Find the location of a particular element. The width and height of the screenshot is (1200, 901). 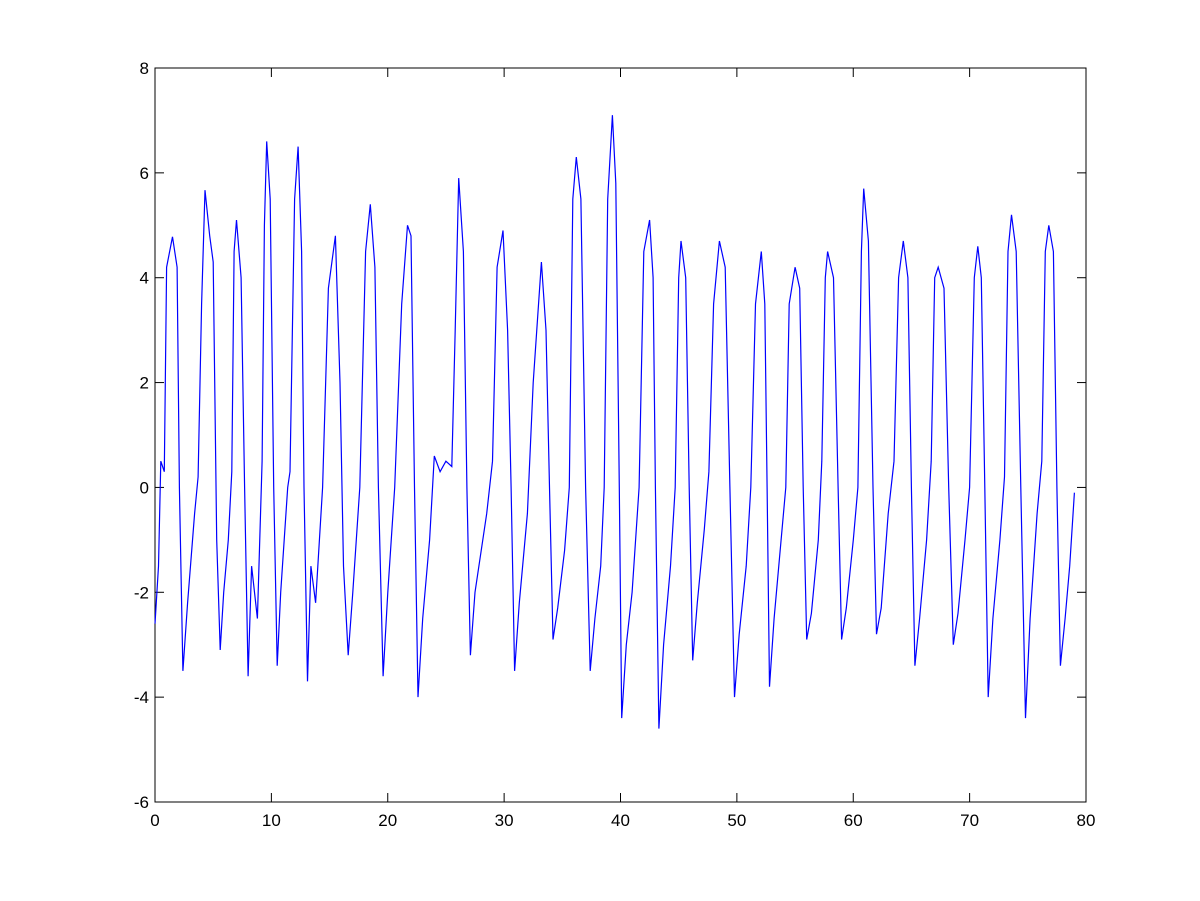

x-tick-label: 50 is located at coordinates (736, 820).